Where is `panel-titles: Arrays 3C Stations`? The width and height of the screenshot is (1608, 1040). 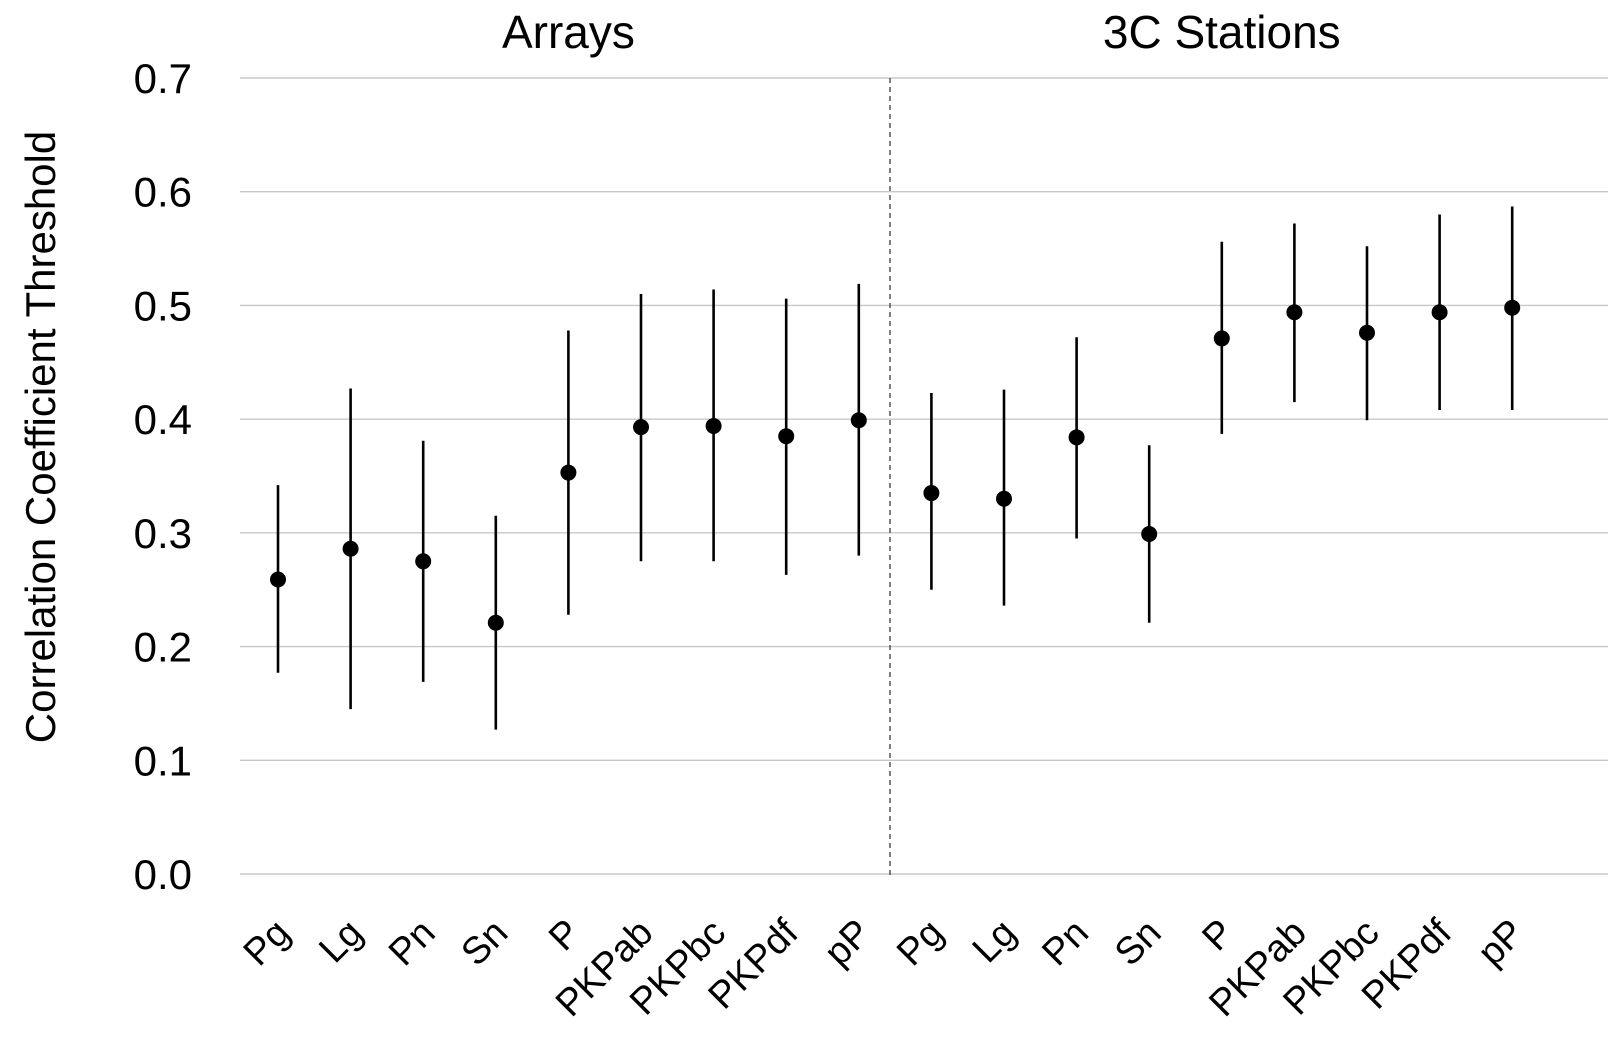
panel-titles: Arrays 3C Stations is located at coordinates (921, 32).